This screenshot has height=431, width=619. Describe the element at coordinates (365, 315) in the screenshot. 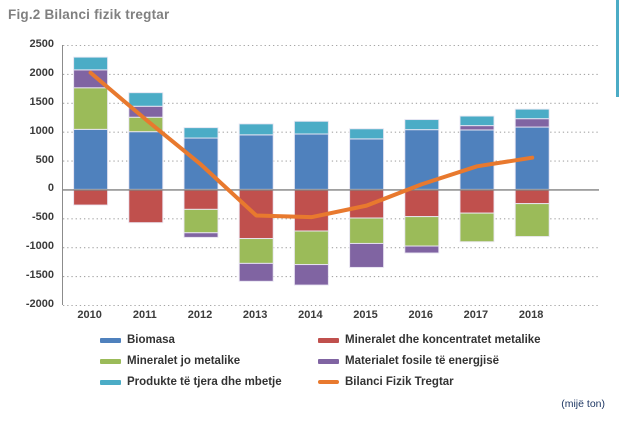

I see `x-tick-label: 2015` at that location.